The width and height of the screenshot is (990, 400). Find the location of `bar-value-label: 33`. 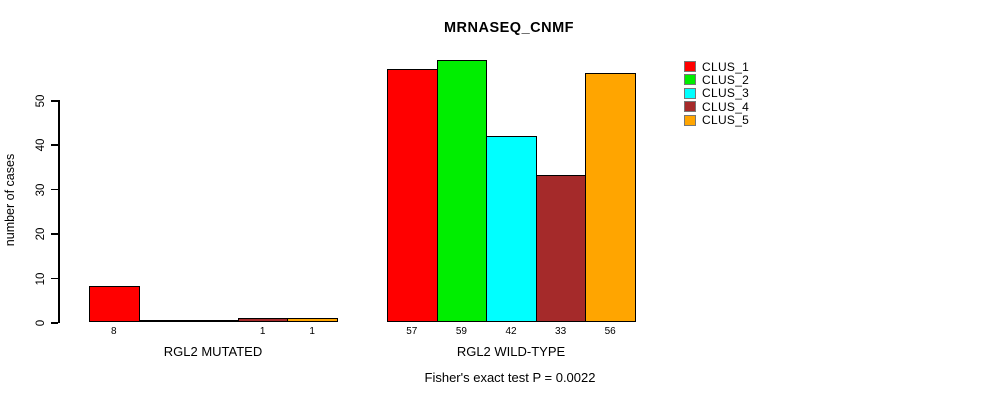

bar-value-label: 33 is located at coordinates (561, 331).